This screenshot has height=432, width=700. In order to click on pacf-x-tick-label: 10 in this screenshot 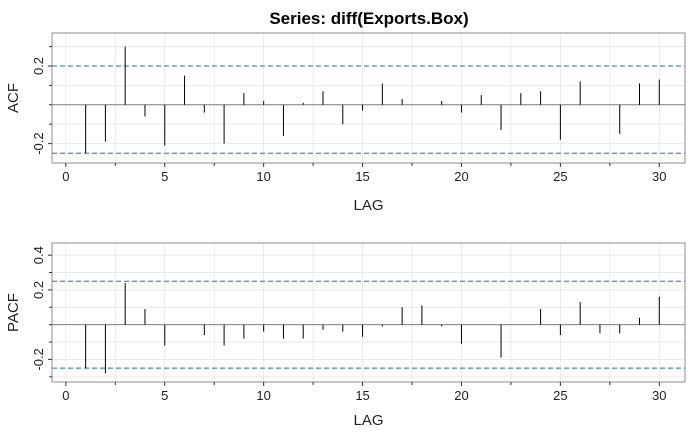, I will do `click(263, 395)`.